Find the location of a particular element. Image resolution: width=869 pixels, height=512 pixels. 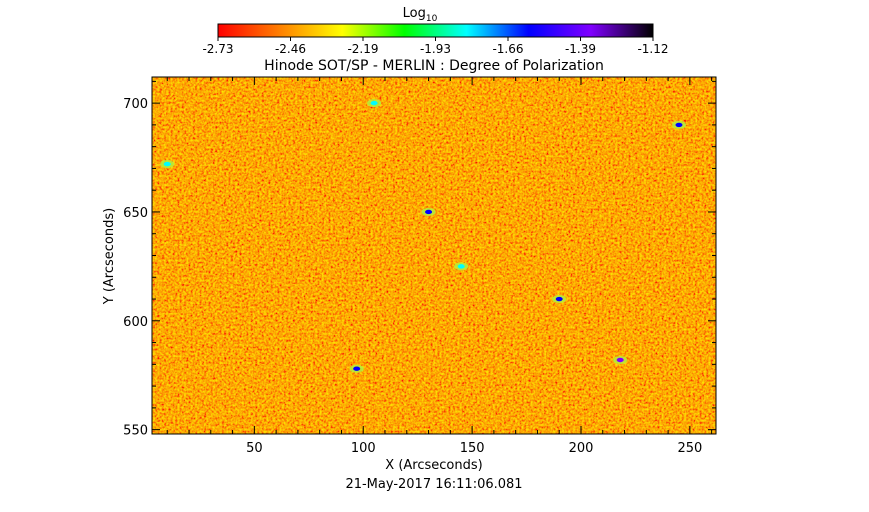

y-tick-label: 650 is located at coordinates (135, 213).